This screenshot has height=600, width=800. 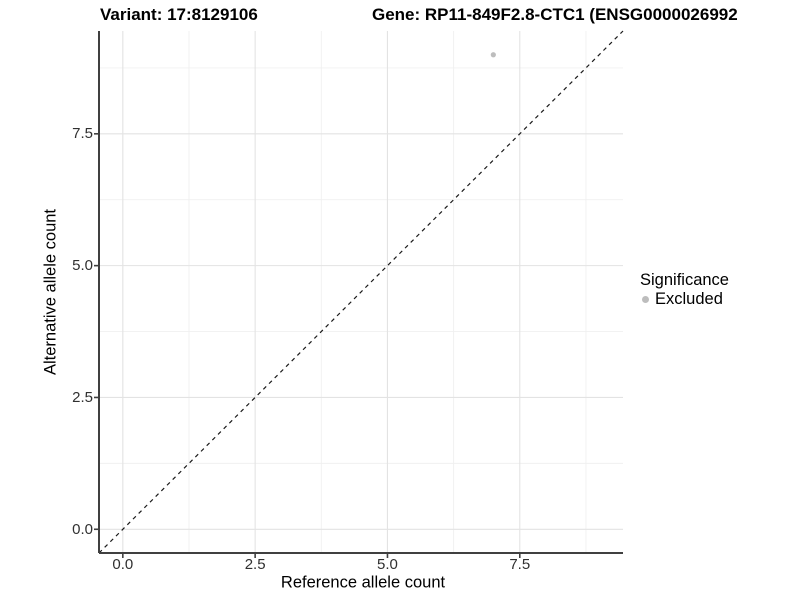 I want to click on y-tick-label: 5.0, so click(x=82, y=266).